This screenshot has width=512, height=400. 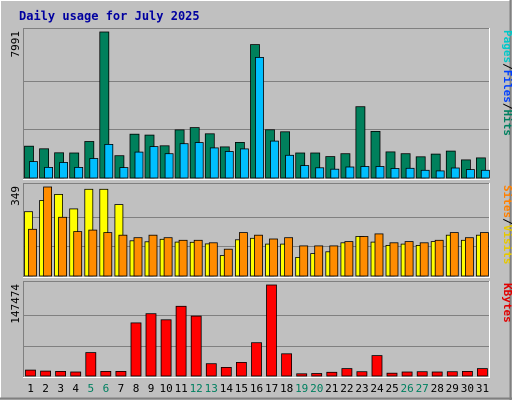 I want to click on x-tick-label: 13, so click(x=211, y=388).